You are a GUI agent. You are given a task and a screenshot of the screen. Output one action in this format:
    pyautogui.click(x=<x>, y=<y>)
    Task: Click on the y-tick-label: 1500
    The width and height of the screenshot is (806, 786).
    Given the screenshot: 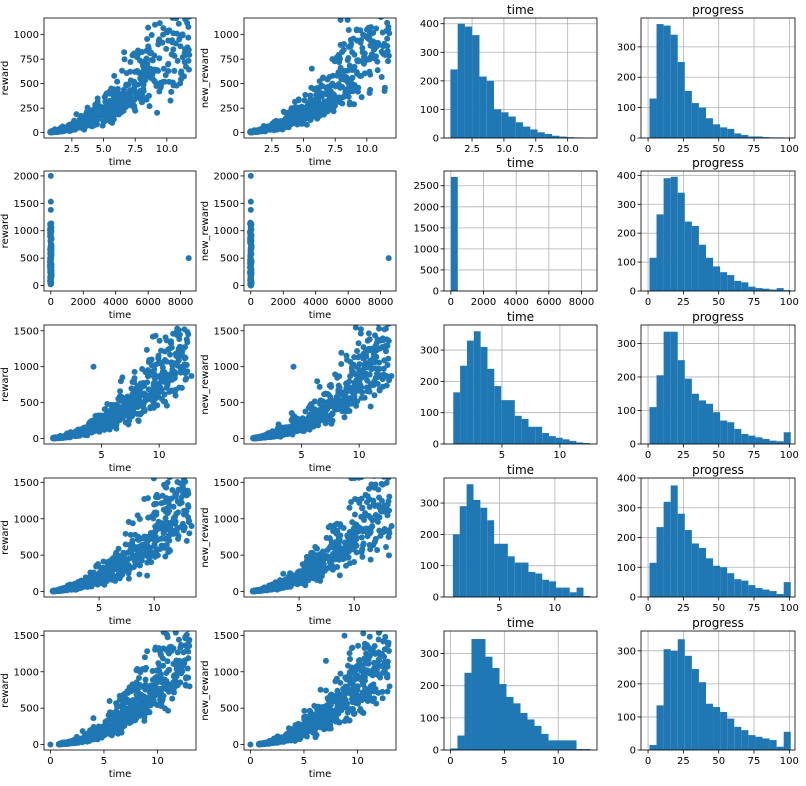 What is the action you would take?
    pyautogui.click(x=226, y=204)
    